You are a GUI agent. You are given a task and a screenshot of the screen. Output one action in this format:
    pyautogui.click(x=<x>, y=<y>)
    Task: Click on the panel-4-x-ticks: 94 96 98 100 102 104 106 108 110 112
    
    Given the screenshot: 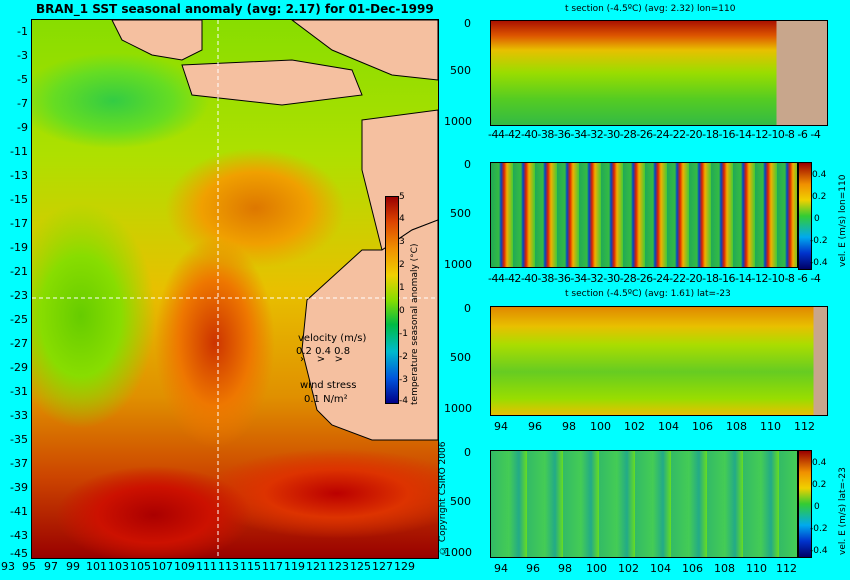 What is the action you would take?
    pyautogui.click(x=645, y=568)
    